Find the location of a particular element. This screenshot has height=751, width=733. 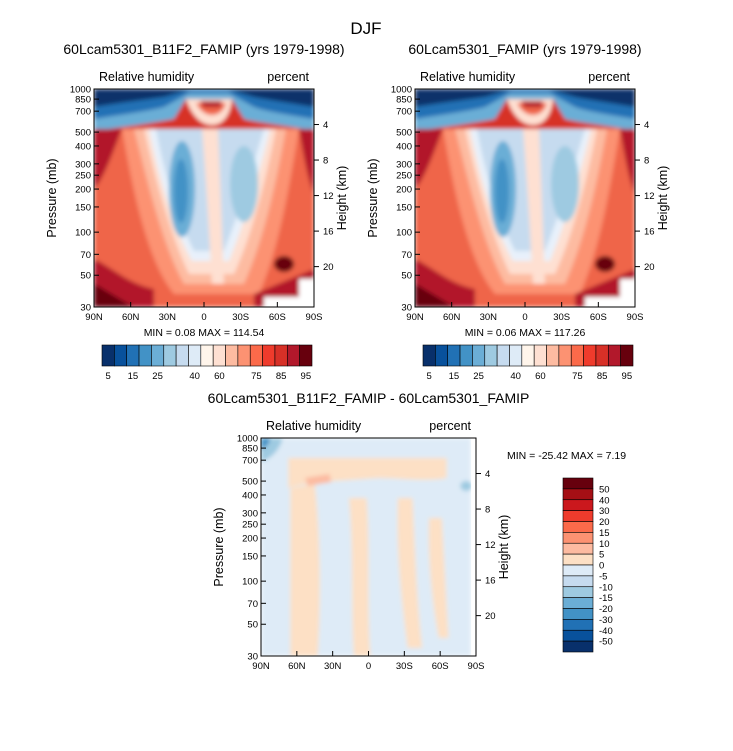

y-axis-label: Pressure (mb) is located at coordinates (219, 546).